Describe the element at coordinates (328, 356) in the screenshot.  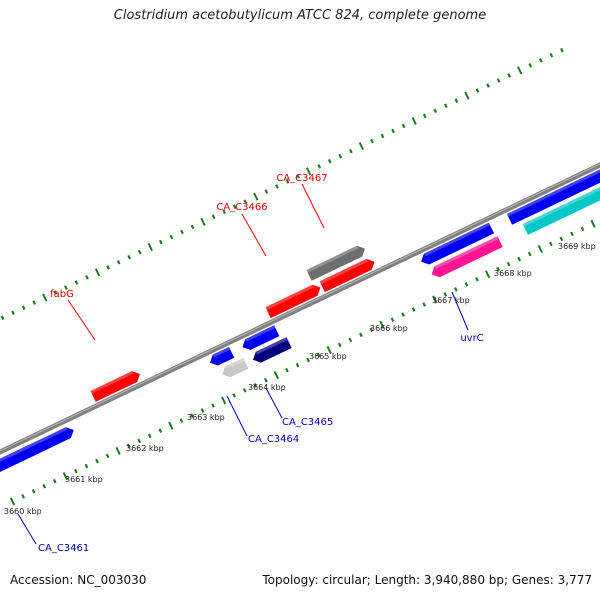
I see `kbp-label: 3665 kbp` at that location.